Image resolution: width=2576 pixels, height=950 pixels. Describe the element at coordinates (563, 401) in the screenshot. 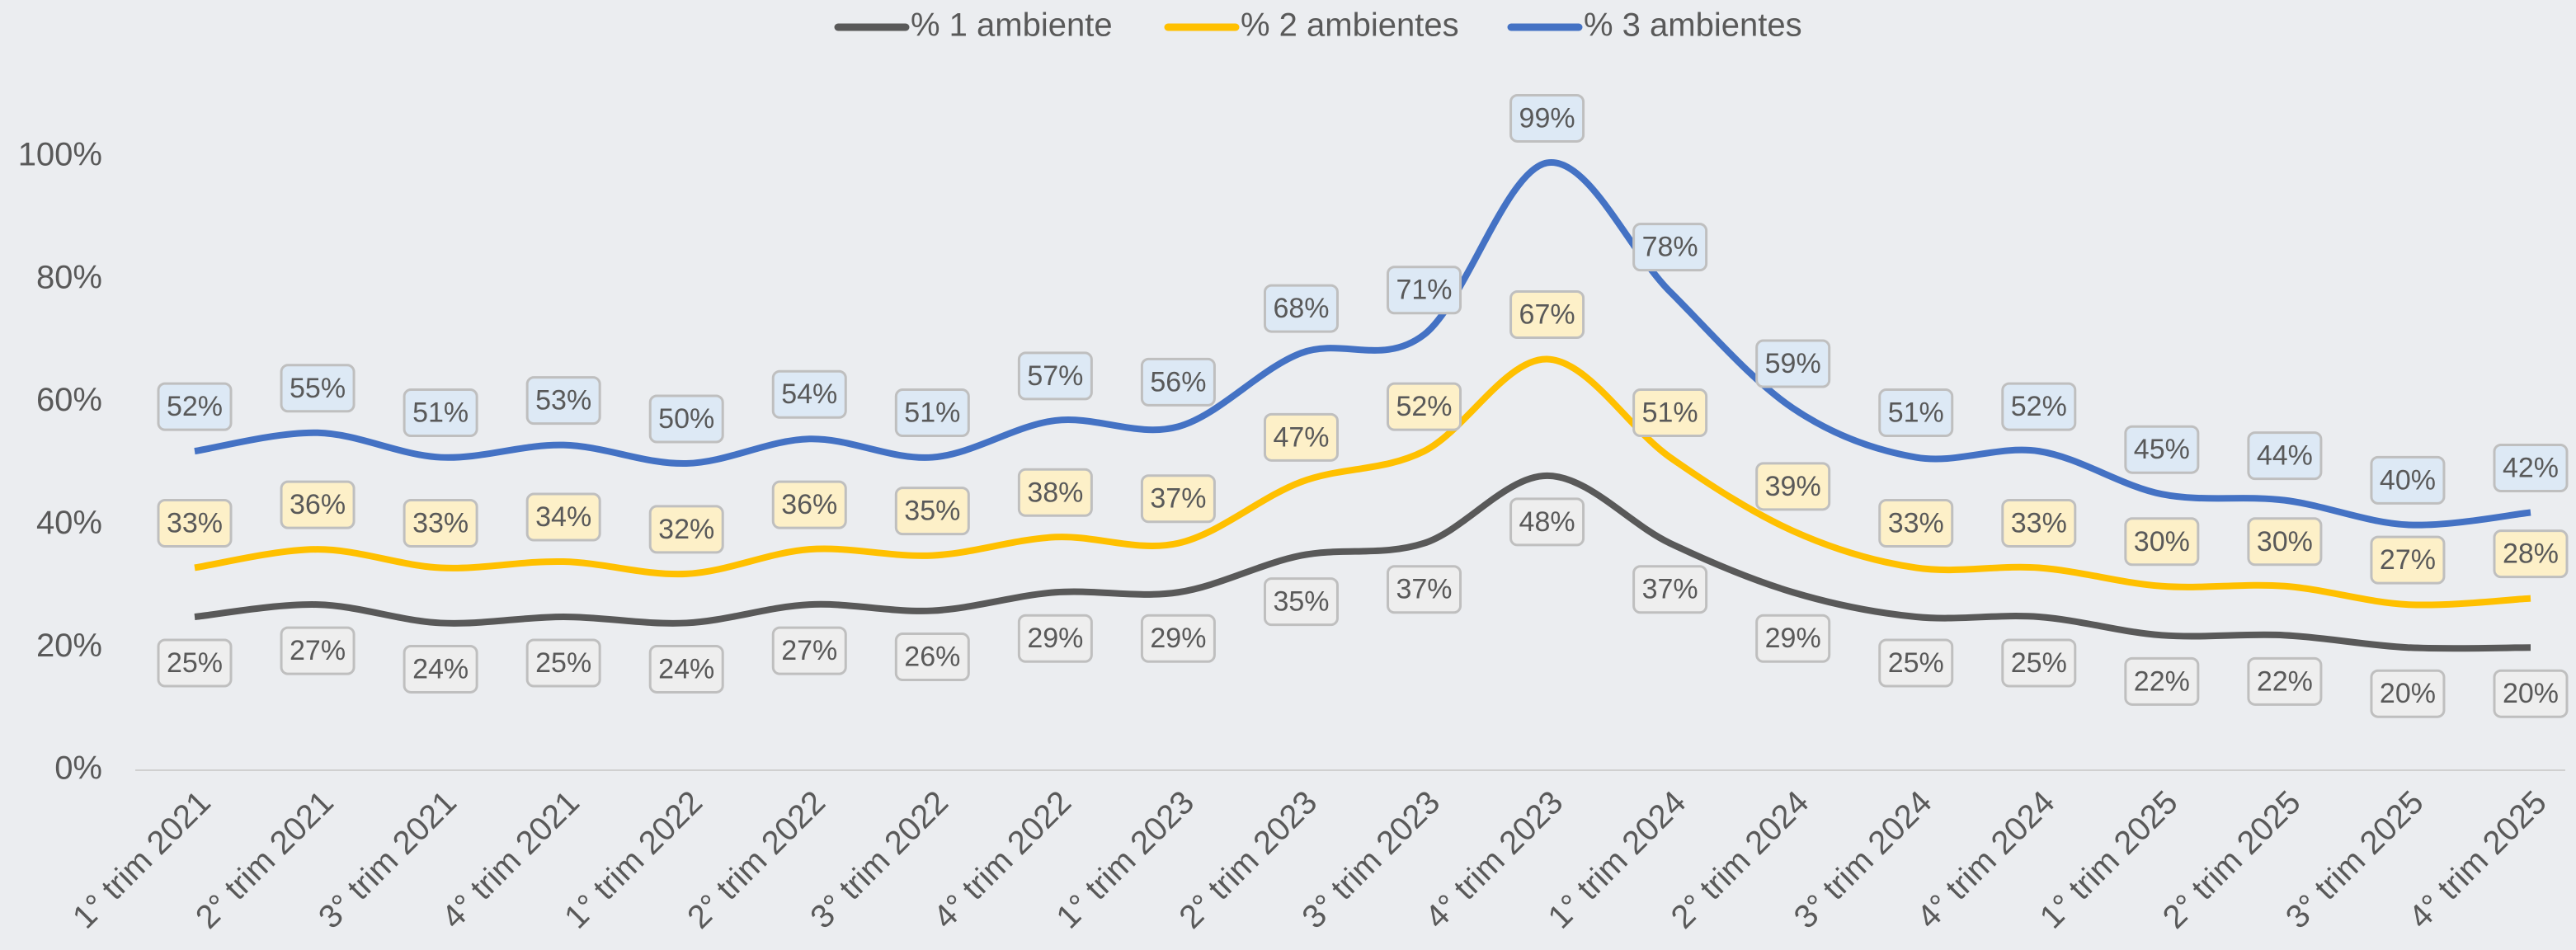

I see `data-label: 53%` at that location.